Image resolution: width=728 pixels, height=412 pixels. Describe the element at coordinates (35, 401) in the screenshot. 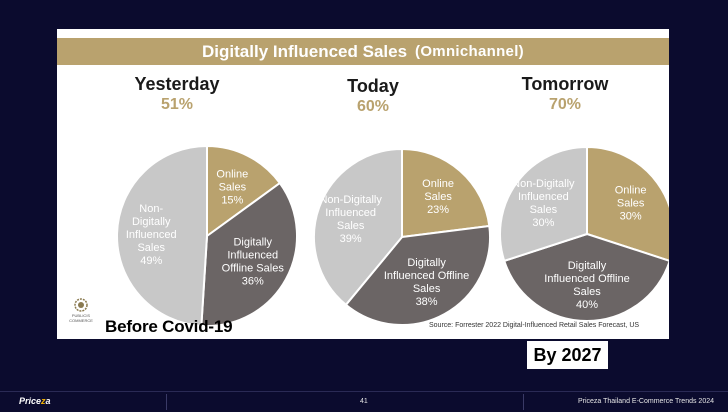

I see `priceza-logo: Priceza` at that location.